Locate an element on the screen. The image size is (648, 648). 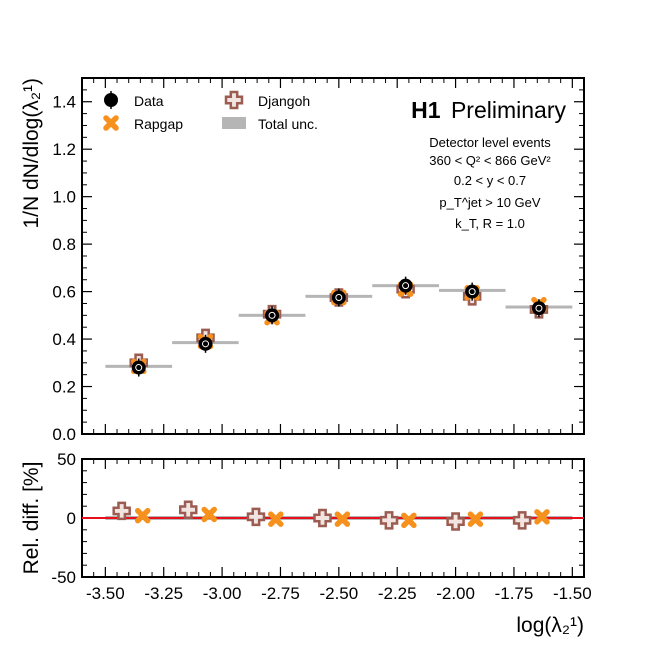
legend-rapgap-symbol is located at coordinates (111, 123).